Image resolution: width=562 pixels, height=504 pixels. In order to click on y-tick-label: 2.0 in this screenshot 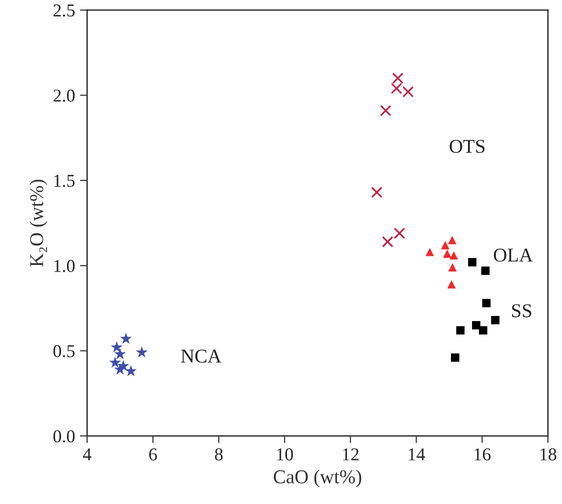, I will do `click(64, 96)`.